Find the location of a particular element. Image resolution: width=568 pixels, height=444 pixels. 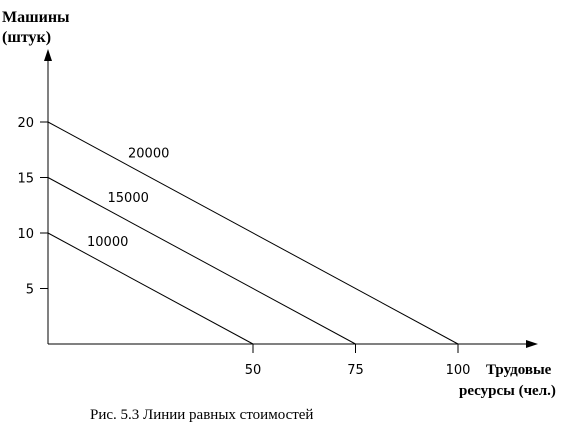

x-tick-label: 50 is located at coordinates (253, 370).